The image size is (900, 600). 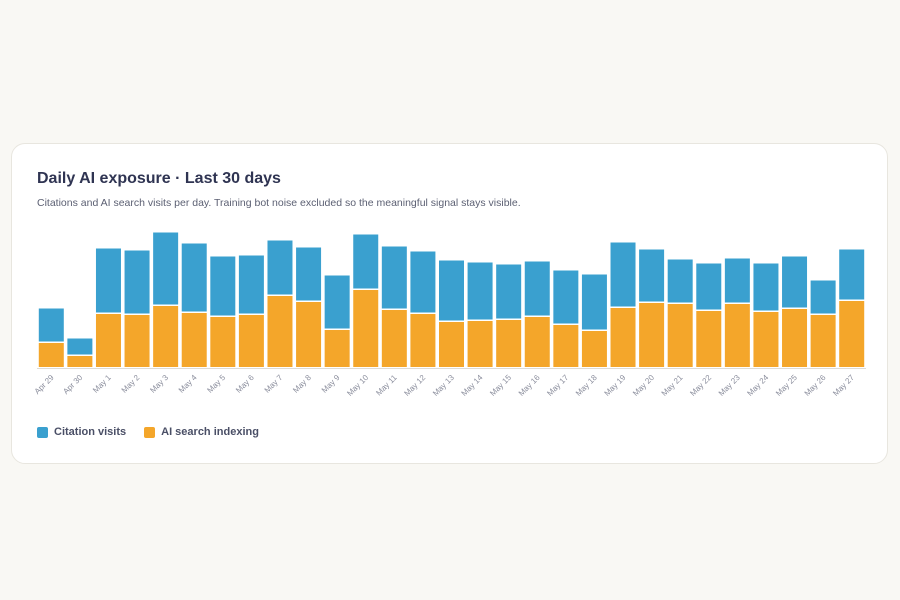 I want to click on x-tick-label: May 6, so click(x=245, y=384).